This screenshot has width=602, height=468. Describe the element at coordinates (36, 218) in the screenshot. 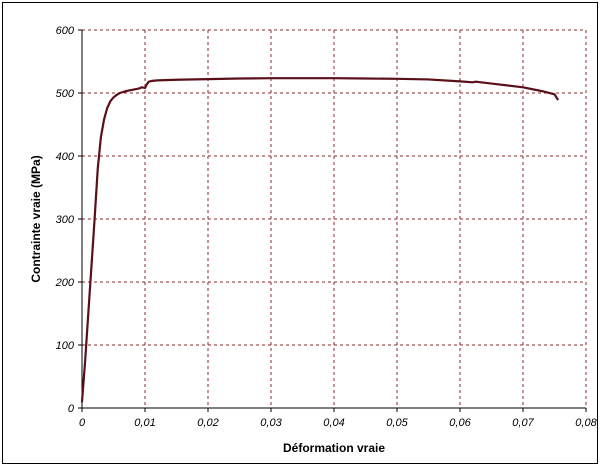

I see `y-axis-title: Contrainte vraie (MPa)` at that location.